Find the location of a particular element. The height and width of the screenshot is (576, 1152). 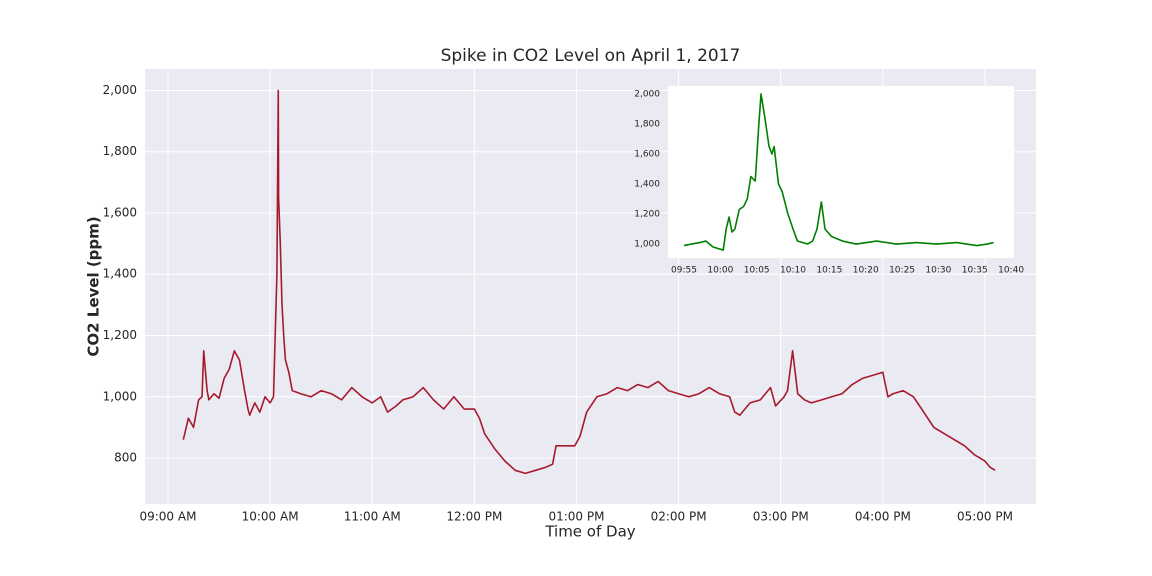

x-tick-label: 11:00 AM is located at coordinates (372, 517).